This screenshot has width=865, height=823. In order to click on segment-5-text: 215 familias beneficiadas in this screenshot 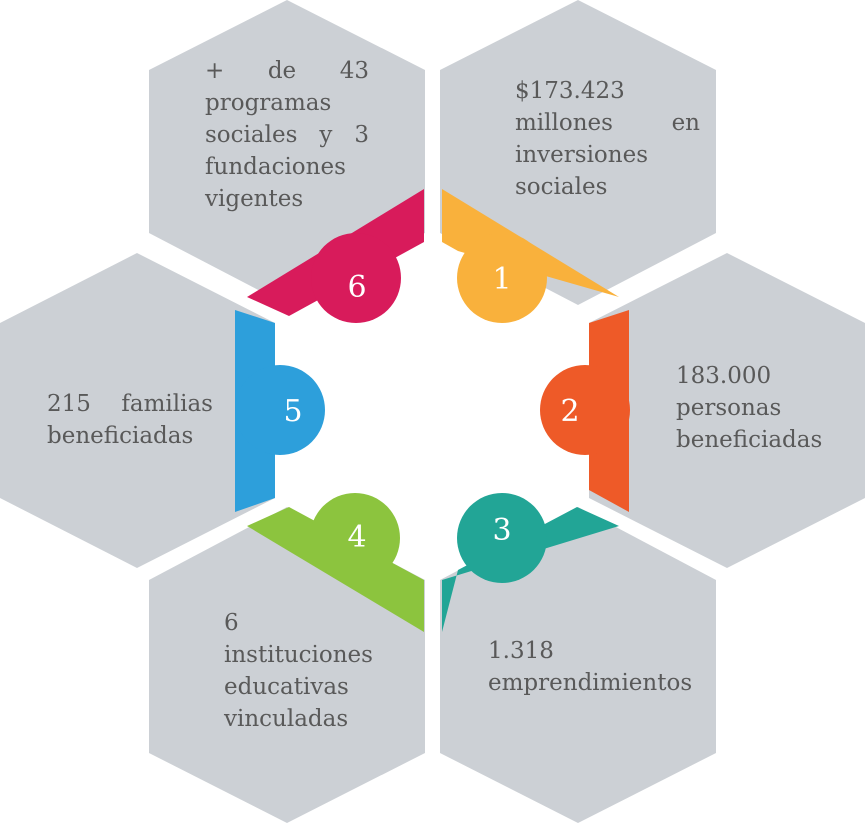, I will do `click(130, 420)`.